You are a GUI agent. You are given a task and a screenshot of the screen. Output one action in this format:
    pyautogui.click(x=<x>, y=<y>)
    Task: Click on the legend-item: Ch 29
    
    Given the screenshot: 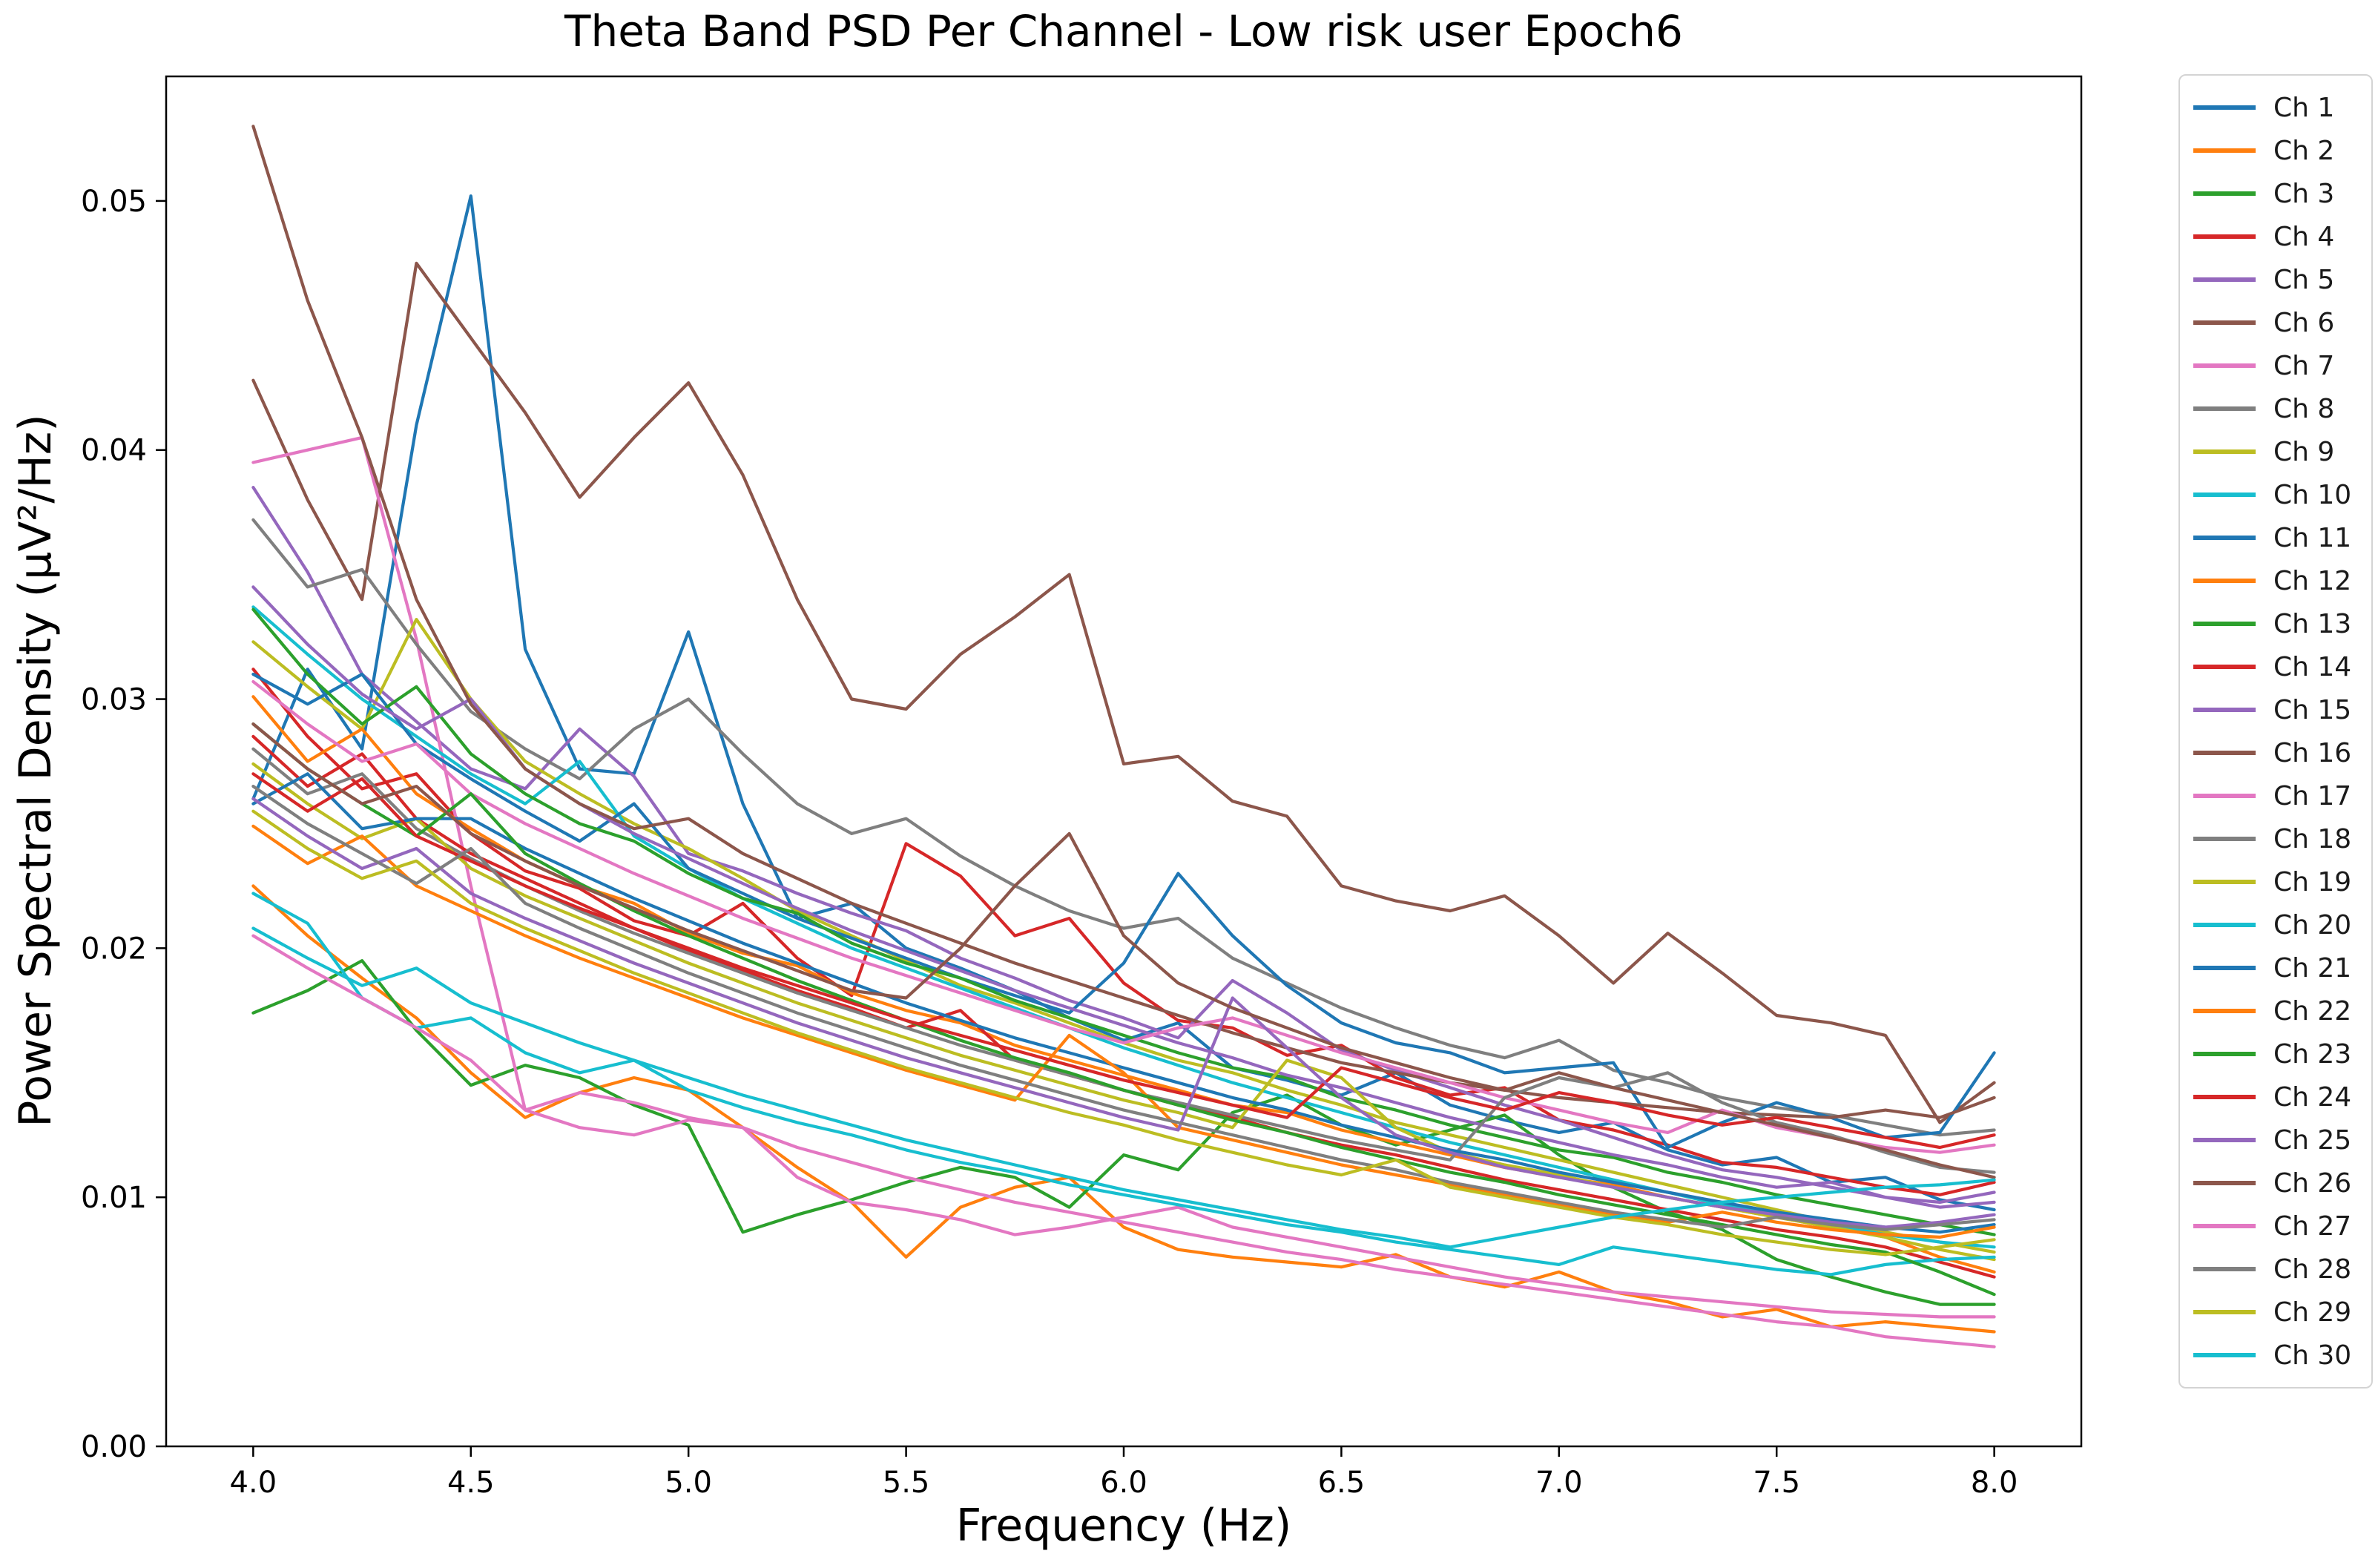 What is the action you would take?
    pyautogui.click(x=2275, y=1313)
    